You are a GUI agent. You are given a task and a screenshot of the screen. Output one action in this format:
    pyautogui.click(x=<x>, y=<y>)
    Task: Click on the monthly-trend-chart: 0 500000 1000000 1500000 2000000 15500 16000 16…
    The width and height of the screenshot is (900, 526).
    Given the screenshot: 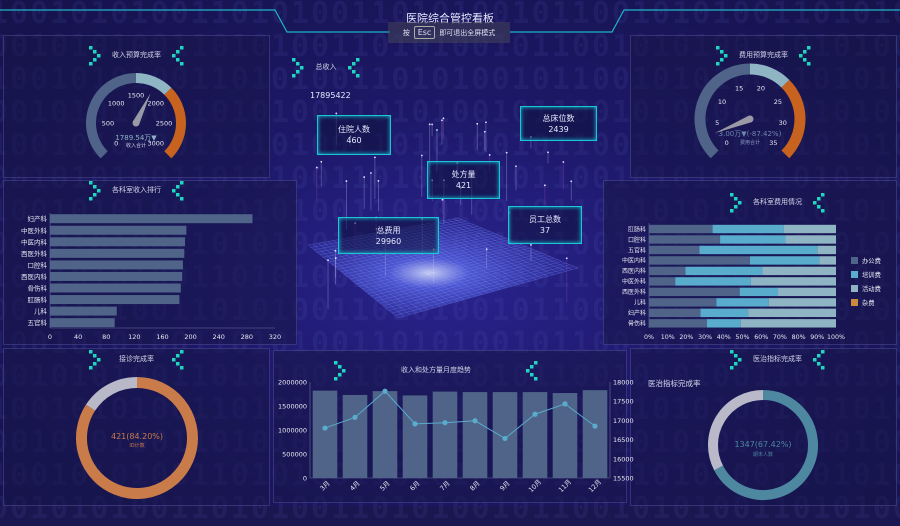 What is the action you would take?
    pyautogui.click(x=456, y=437)
    